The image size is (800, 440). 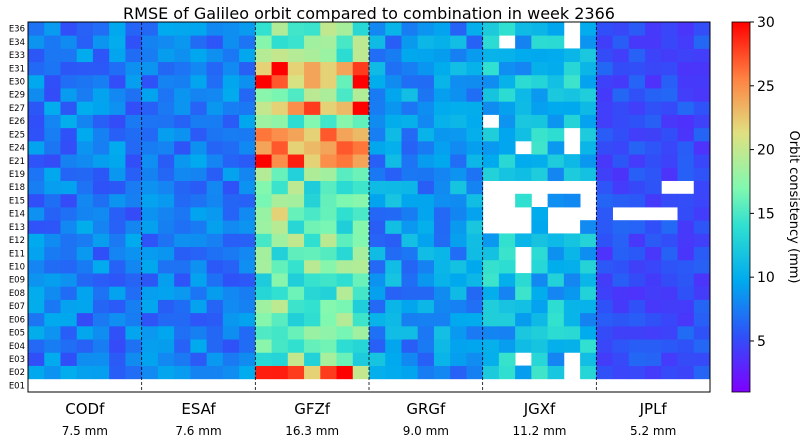 I want to click on satellite-label: E07, so click(x=17, y=307).